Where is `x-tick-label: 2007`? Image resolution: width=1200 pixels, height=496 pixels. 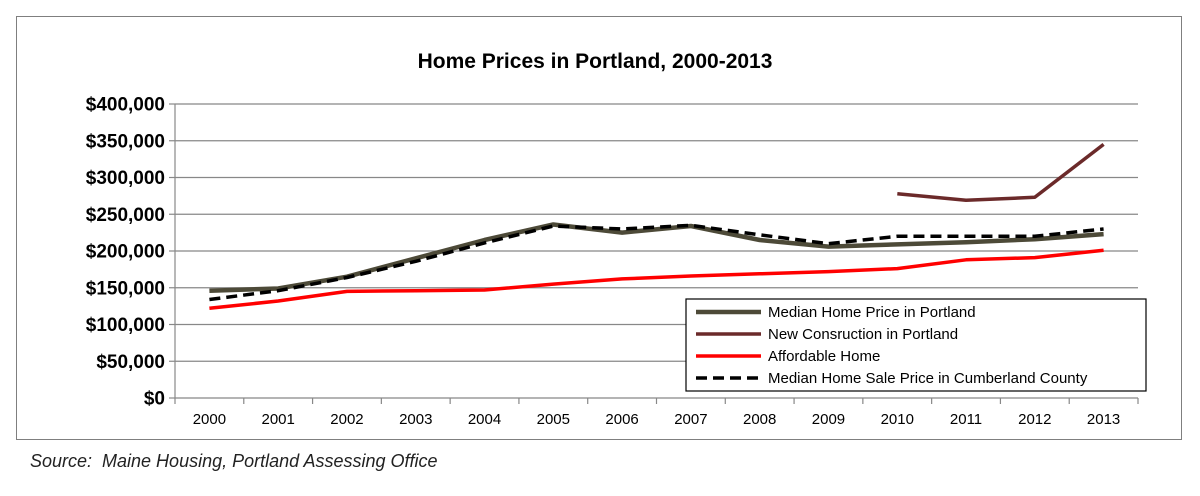
x-tick-label: 2007 is located at coordinates (690, 419).